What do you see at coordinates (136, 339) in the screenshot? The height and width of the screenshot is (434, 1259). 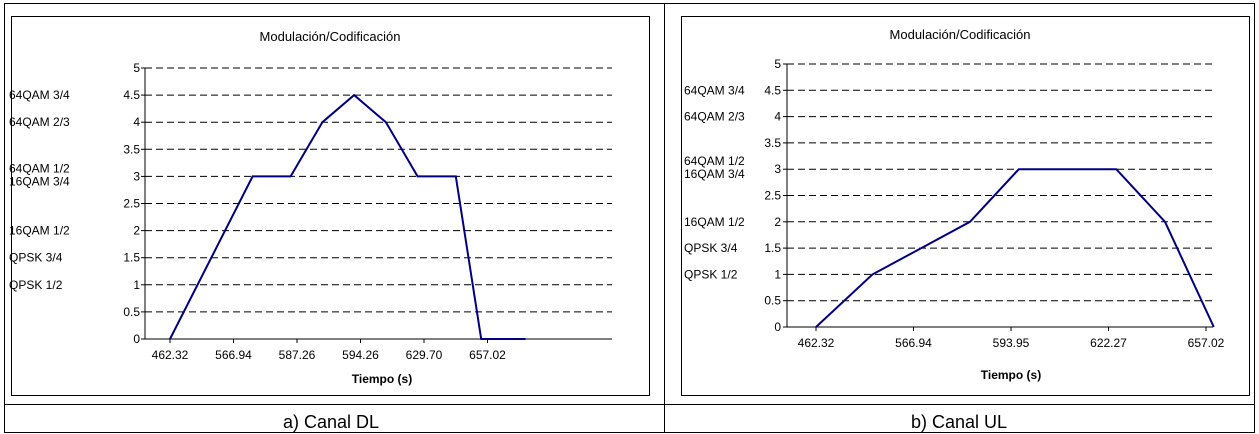 I see `chart-a-y-tick-label: 0` at bounding box center [136, 339].